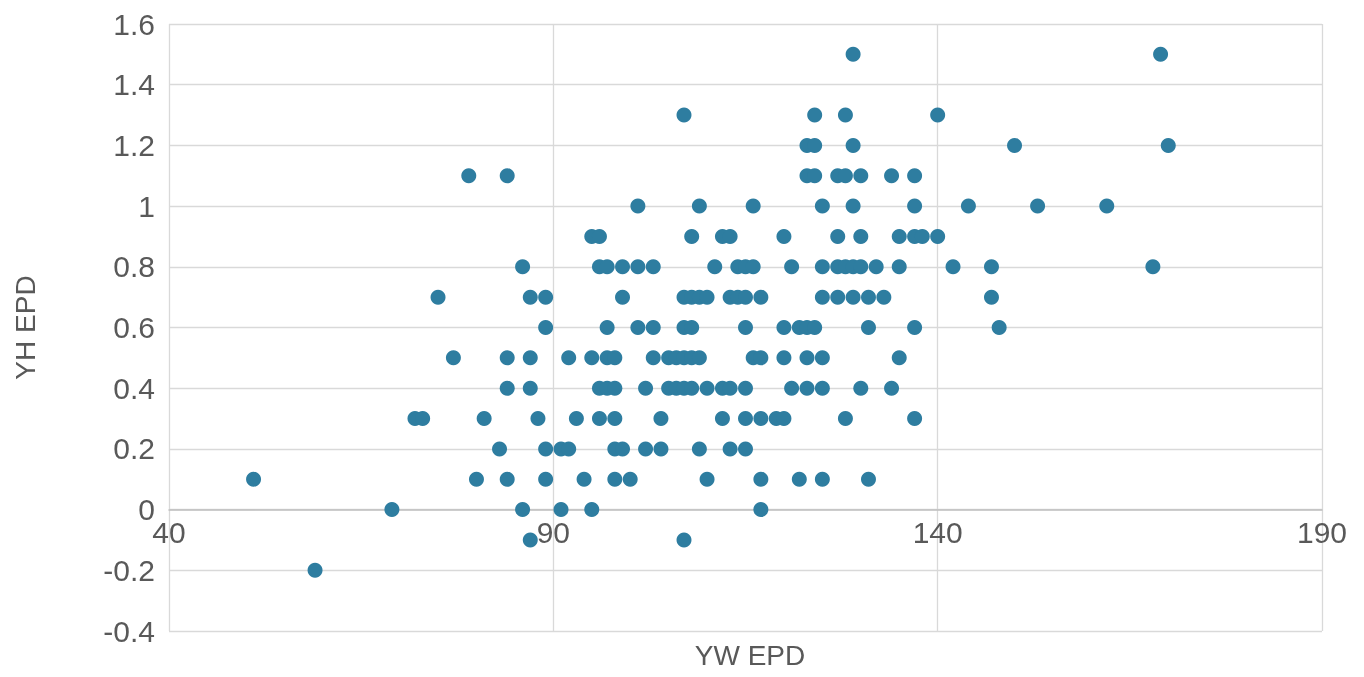 The width and height of the screenshot is (1364, 677). What do you see at coordinates (553, 533) in the screenshot?
I see `x-tick-label: 90` at bounding box center [553, 533].